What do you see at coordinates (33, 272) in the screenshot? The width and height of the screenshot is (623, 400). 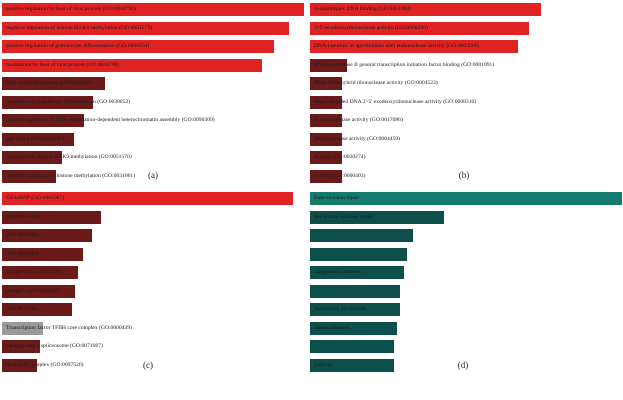 I see `bar-label: complex (GO:0071339)` at bounding box center [33, 272].